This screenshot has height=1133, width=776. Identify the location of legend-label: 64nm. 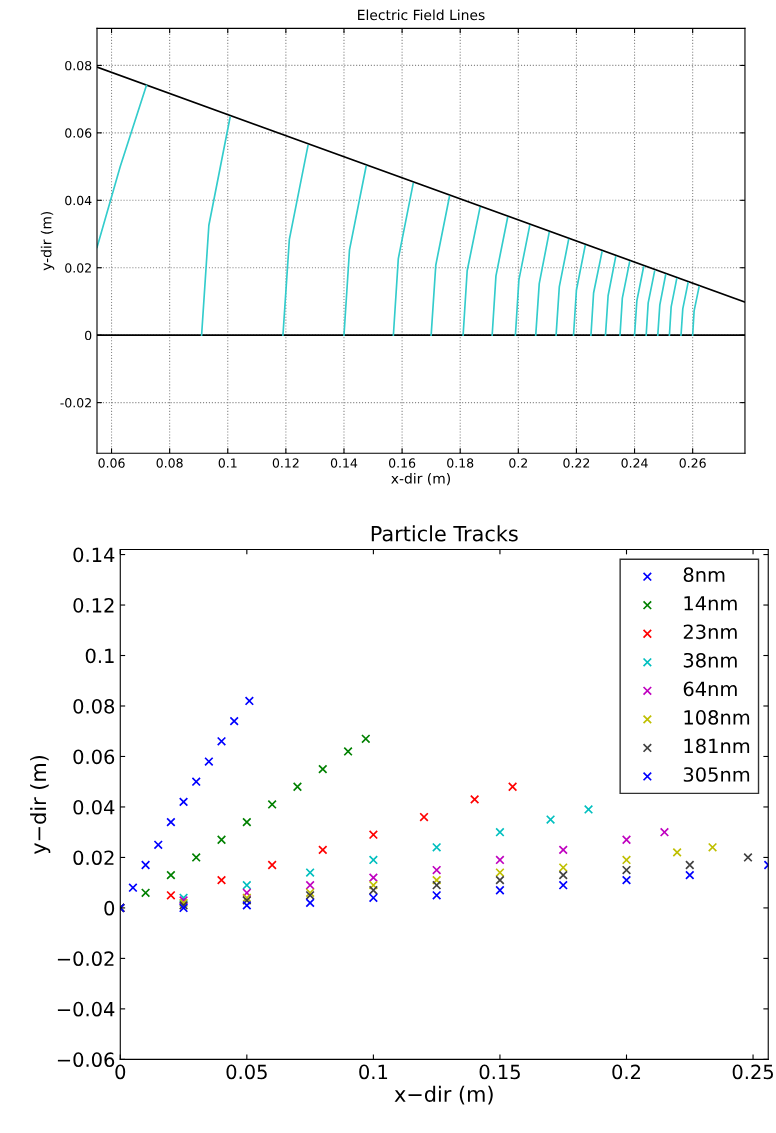
(710, 689).